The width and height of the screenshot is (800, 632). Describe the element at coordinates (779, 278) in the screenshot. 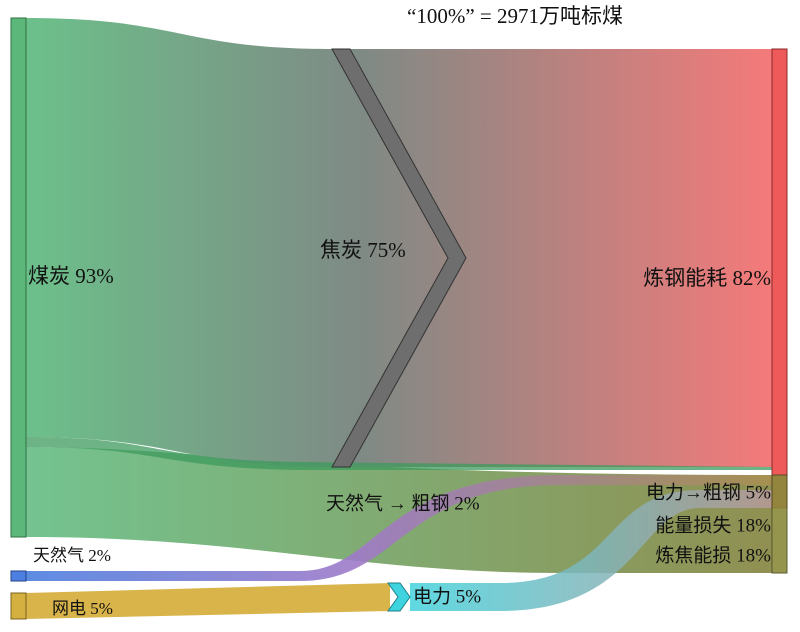

I see `node-steel` at that location.